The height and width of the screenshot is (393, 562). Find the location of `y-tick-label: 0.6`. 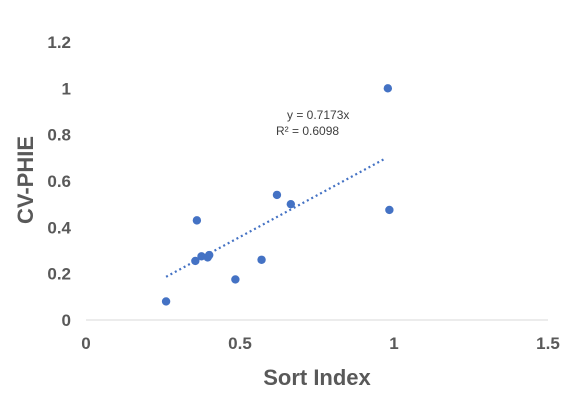

y-tick-label: 0.6 is located at coordinates (59, 181).